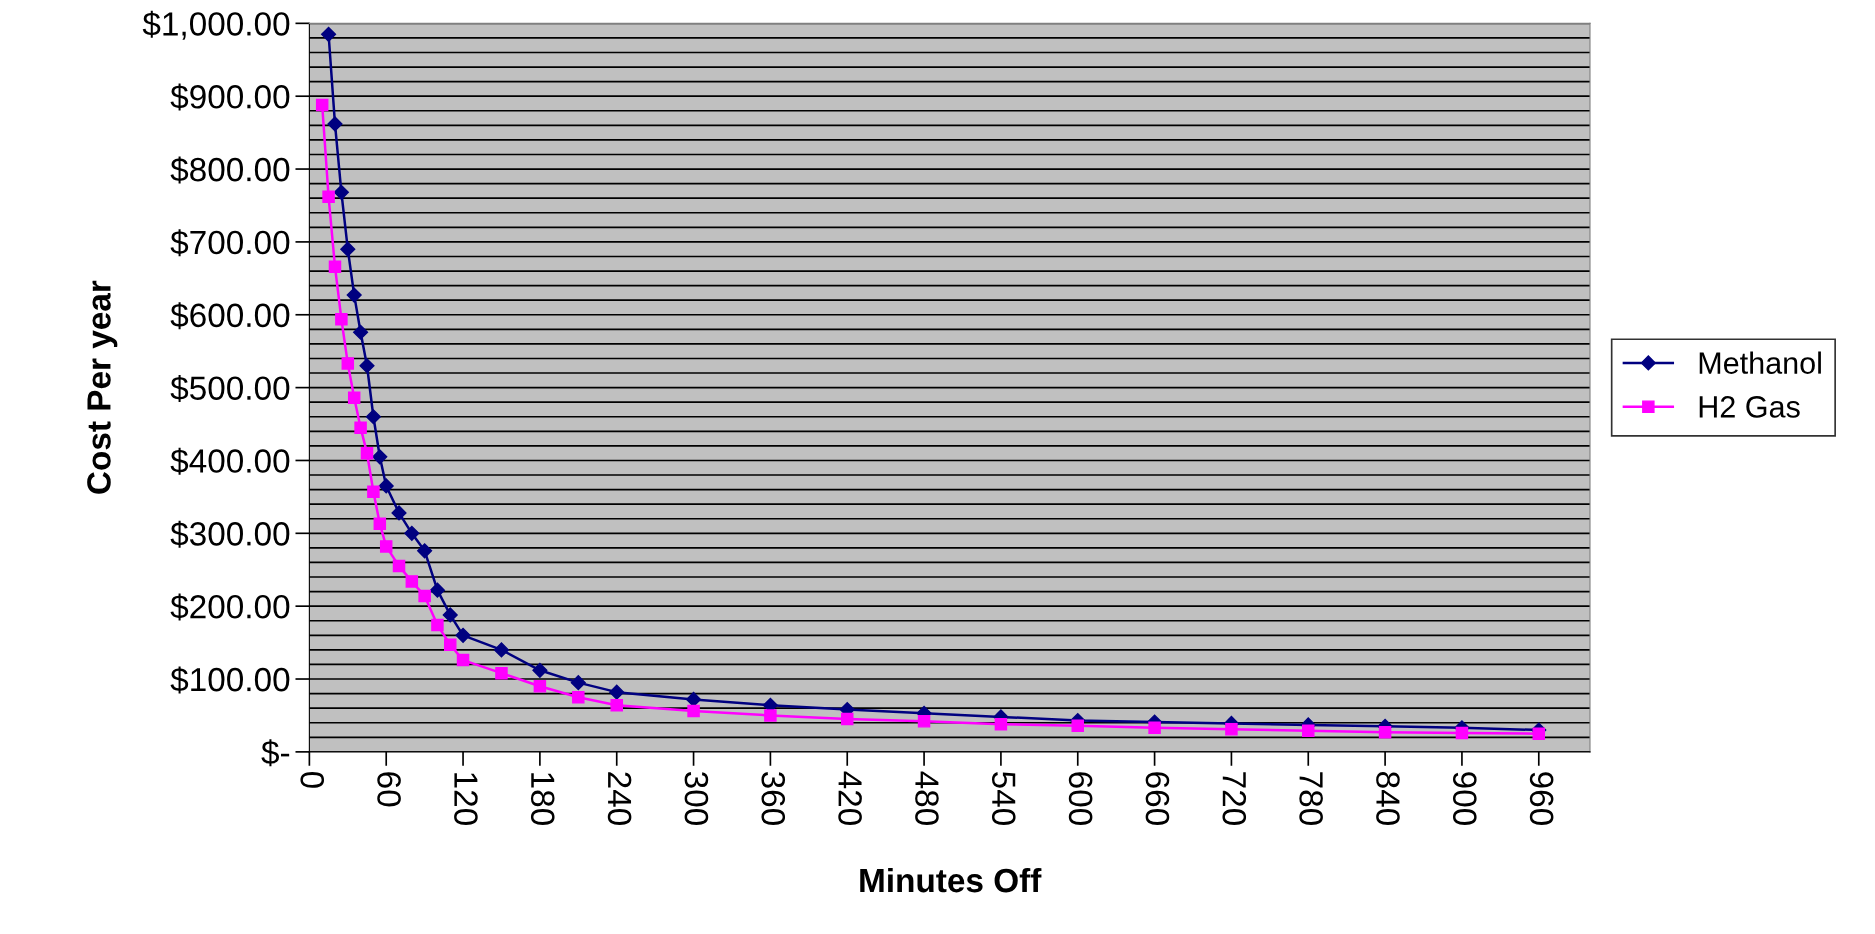  Describe the element at coordinates (230, 243) in the screenshot. I see `y-tick-label: $700.00` at that location.